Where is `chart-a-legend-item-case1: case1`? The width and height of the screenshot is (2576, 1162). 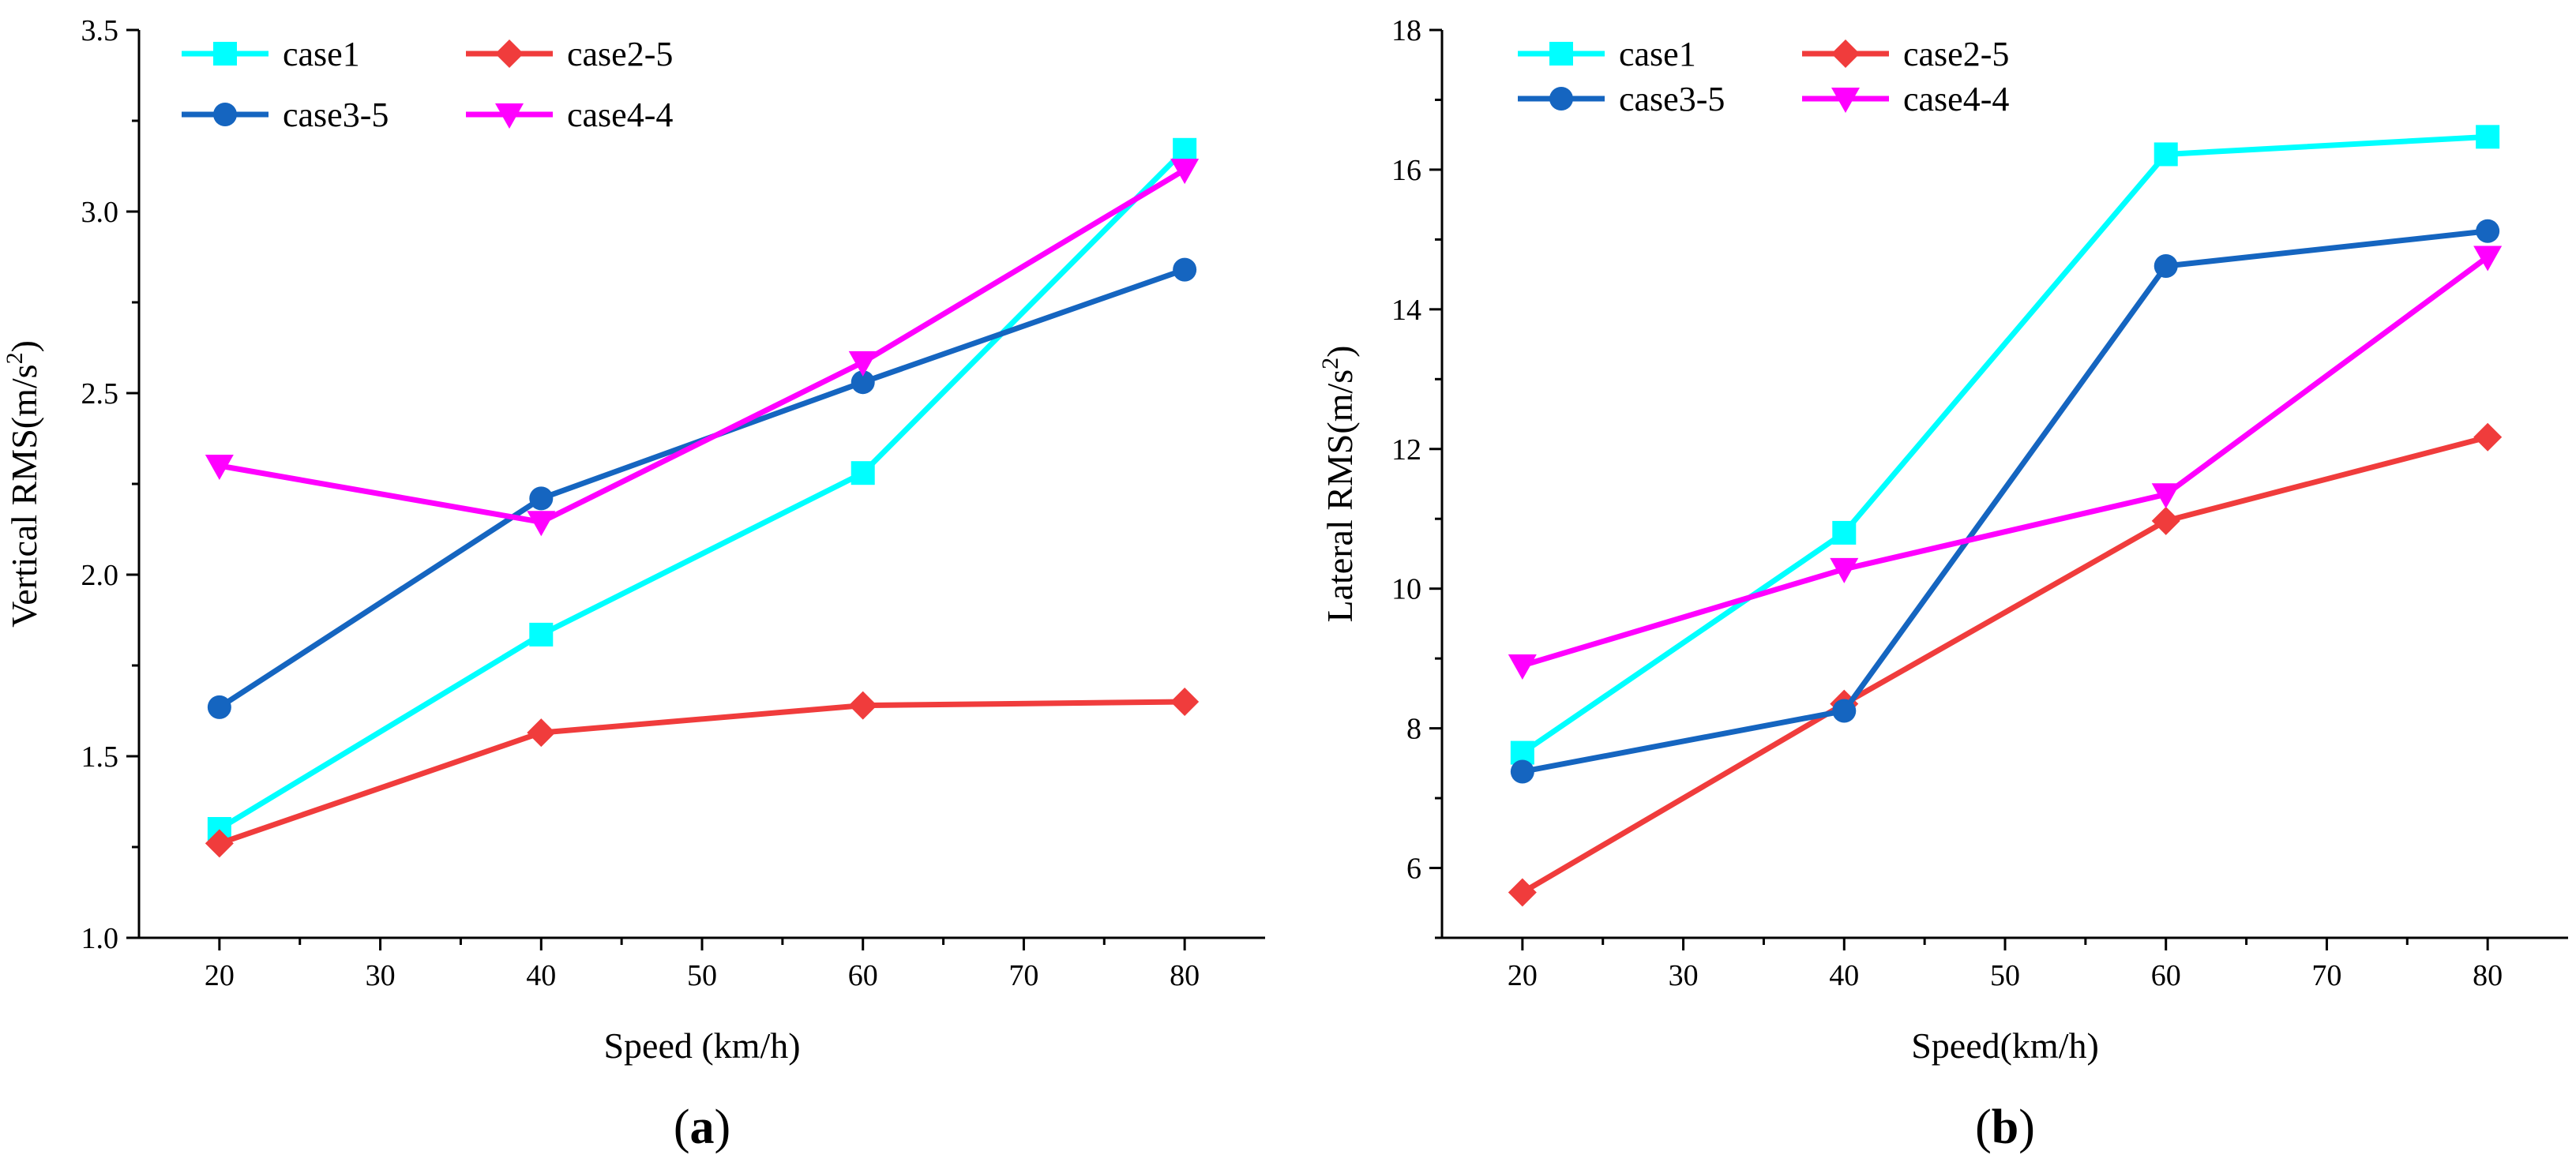
chart-a-legend-item-case1: case1 is located at coordinates (271, 54).